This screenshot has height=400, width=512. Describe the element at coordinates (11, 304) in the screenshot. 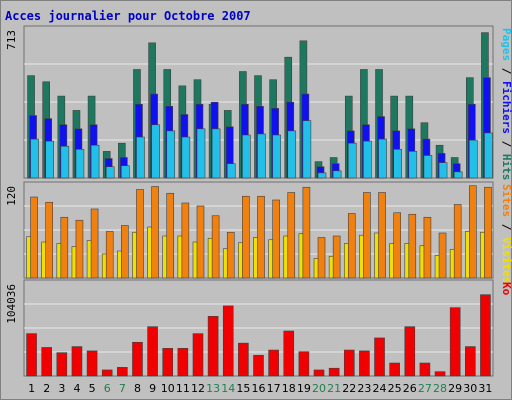

I see `y-max-label: 104036` at that location.